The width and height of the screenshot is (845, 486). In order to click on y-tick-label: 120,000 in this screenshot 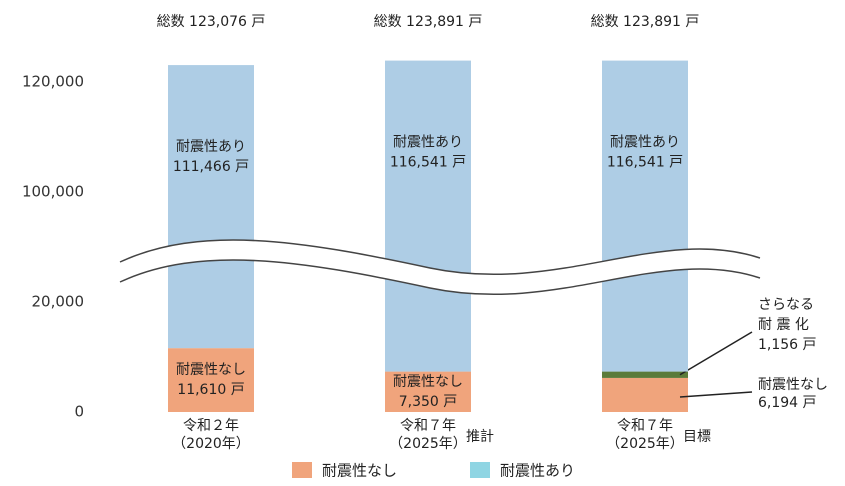, I will do `click(53, 82)`.